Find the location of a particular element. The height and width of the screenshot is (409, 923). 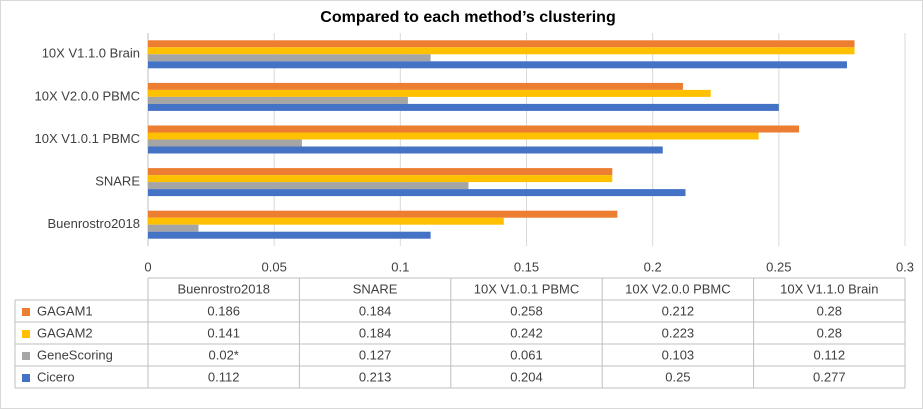

x-tick-label: 0.3 is located at coordinates (905, 266).